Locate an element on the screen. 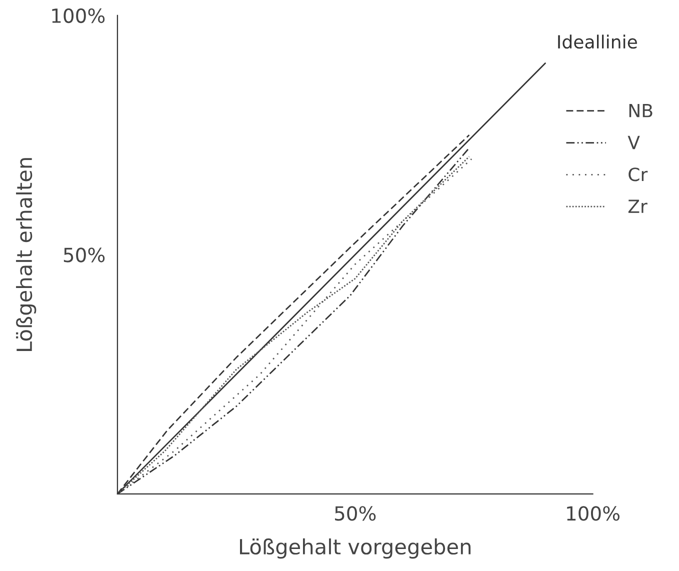  series-label: Ideallinie is located at coordinates (597, 41).